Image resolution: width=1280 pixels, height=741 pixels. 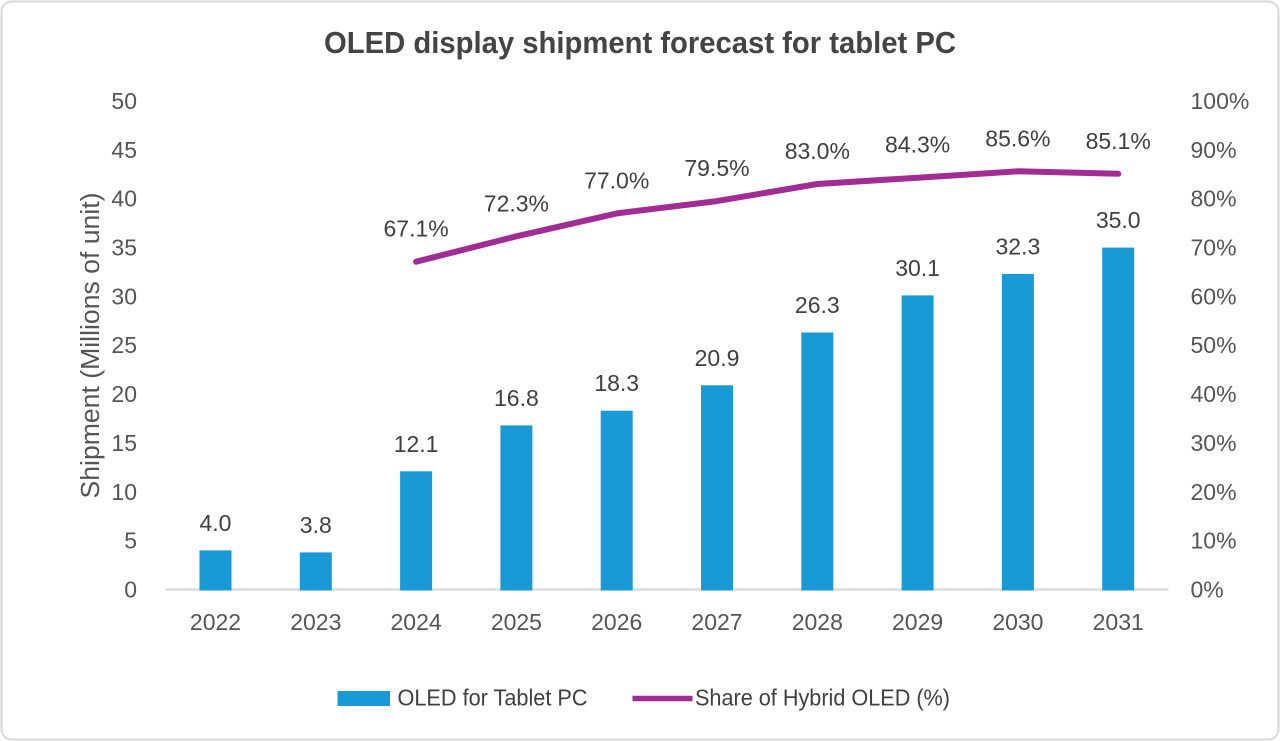 I want to click on svg-text: 2024, so click(x=416, y=622).